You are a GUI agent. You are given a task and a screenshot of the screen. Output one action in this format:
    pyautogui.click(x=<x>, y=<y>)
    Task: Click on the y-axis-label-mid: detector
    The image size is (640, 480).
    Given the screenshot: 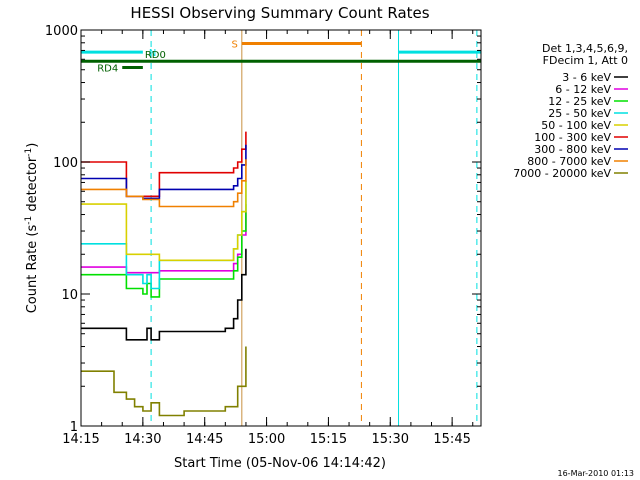 What is the action you would take?
    pyautogui.click(x=32, y=186)
    